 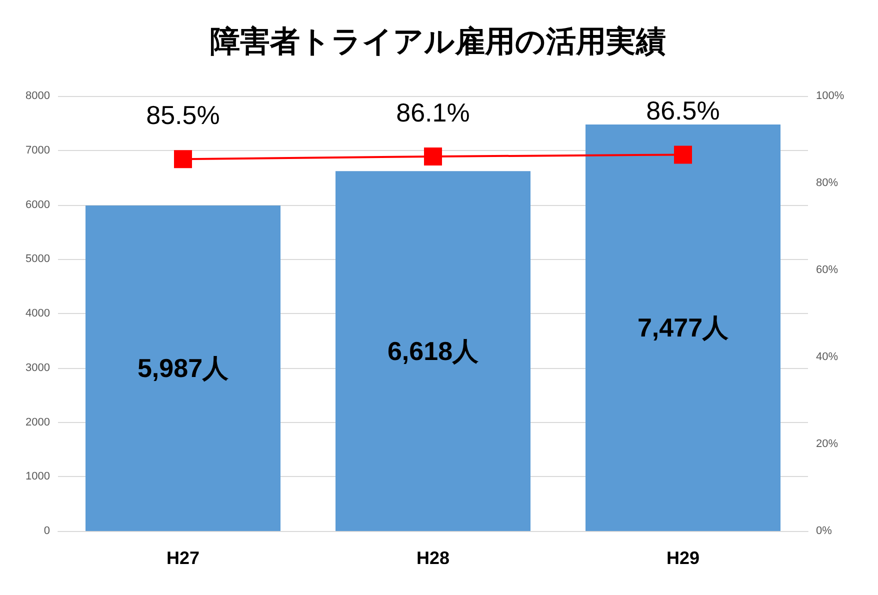 I want to click on y-tick-label: 1000, so click(x=38, y=476).